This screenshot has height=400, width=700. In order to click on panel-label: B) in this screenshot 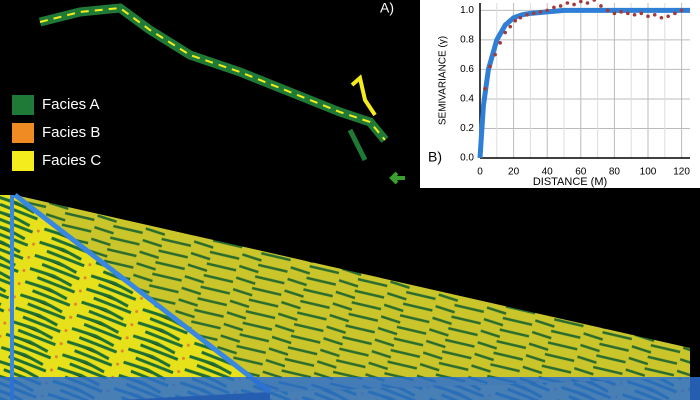, I will do `click(435, 157)`.